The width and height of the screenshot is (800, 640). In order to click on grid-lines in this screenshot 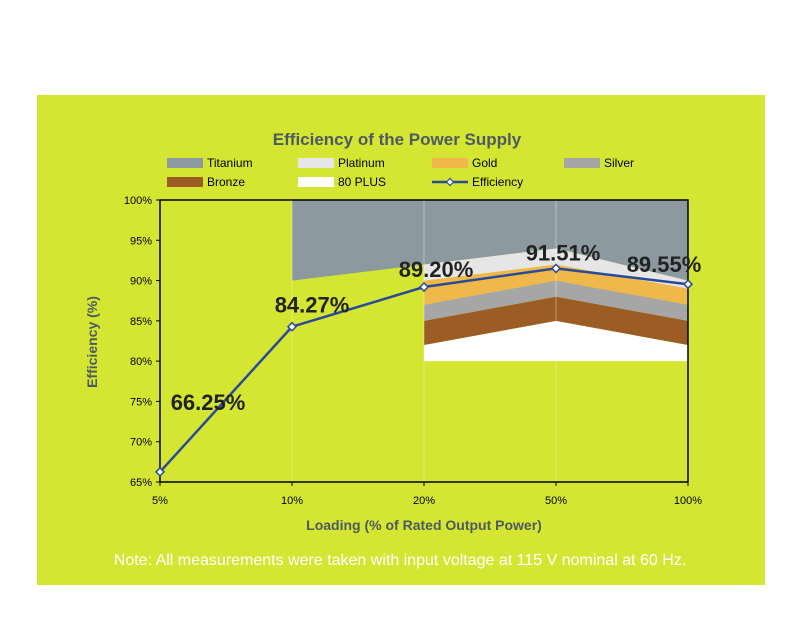, I will do `click(424, 341)`.